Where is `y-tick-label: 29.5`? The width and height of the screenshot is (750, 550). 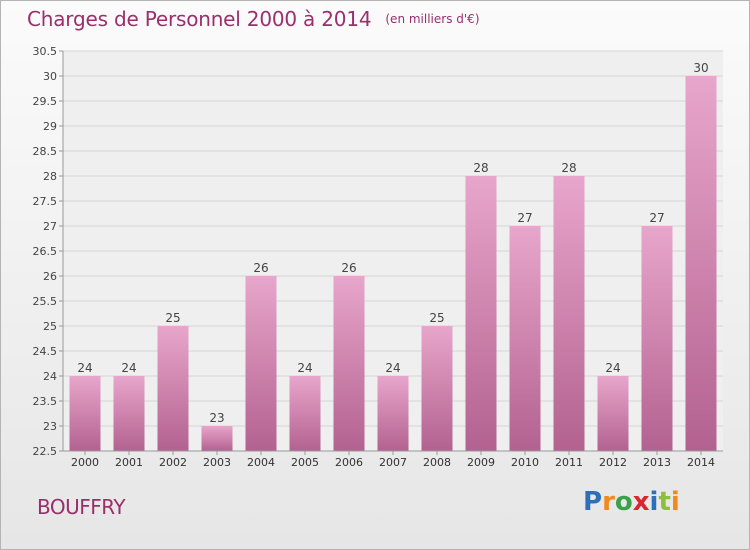
y-tick-label: 29.5 is located at coordinates (45, 101).